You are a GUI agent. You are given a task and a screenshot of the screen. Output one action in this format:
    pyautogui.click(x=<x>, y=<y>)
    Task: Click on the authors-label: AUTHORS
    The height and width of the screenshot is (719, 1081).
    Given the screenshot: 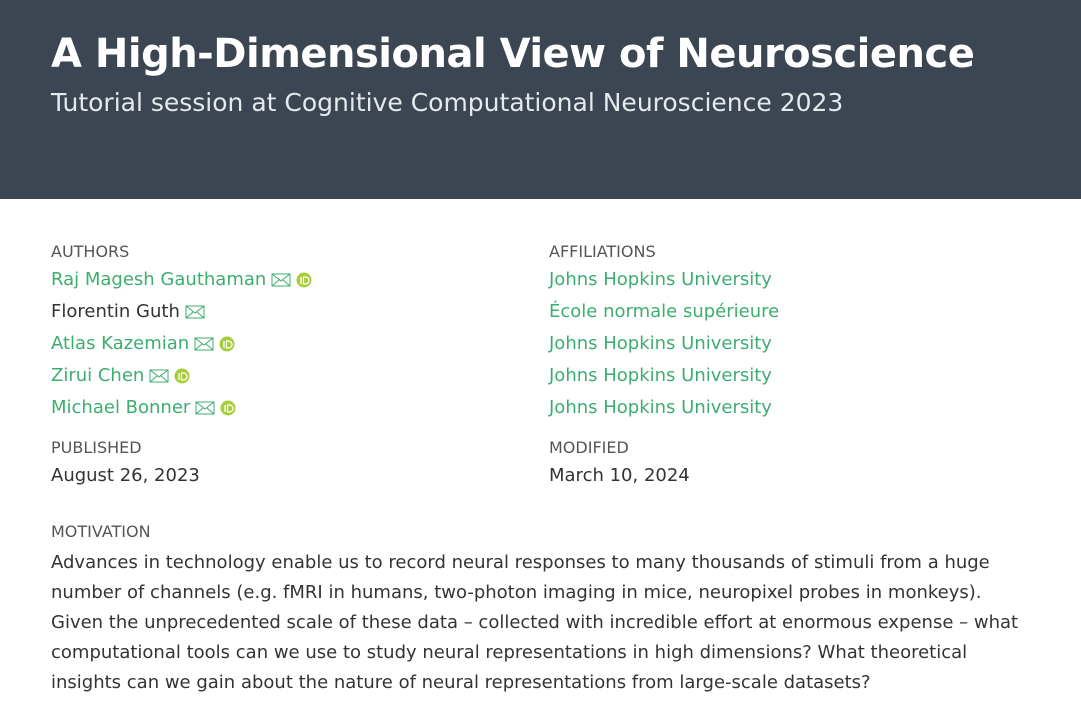 What is the action you would take?
    pyautogui.click(x=90, y=251)
    